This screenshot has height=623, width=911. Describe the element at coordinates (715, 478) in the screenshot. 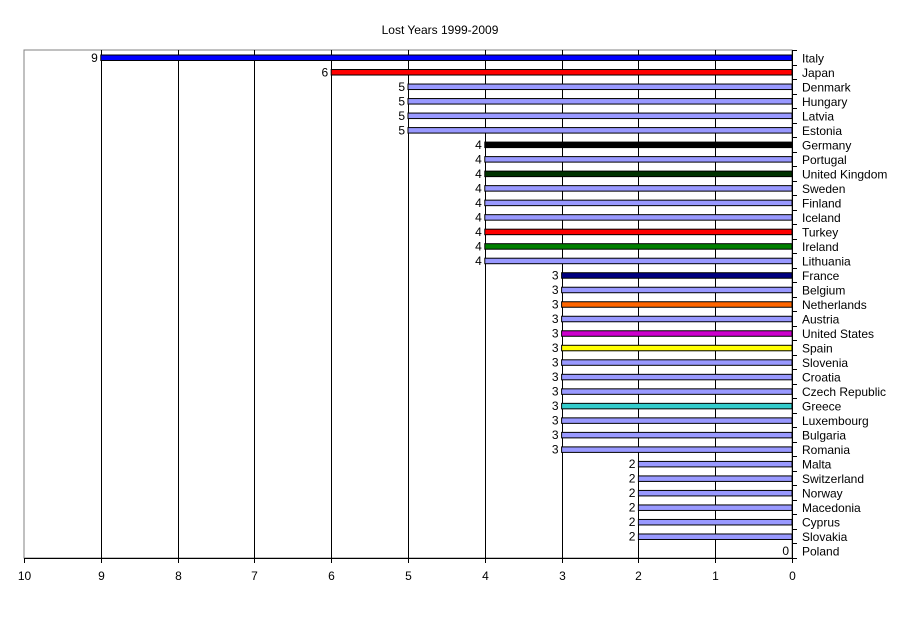

I see `bar-switzerland` at that location.